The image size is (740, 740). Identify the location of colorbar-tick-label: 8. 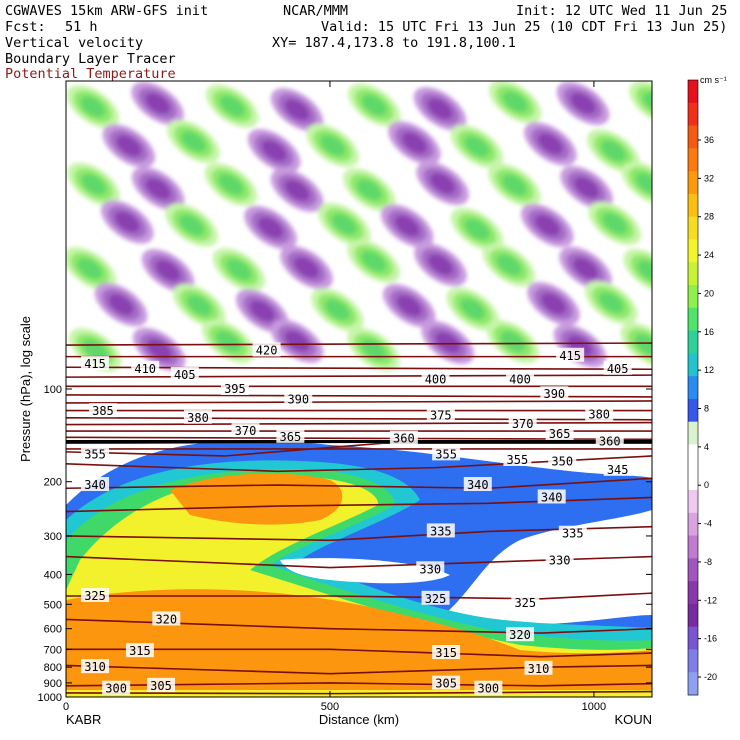
(706, 409).